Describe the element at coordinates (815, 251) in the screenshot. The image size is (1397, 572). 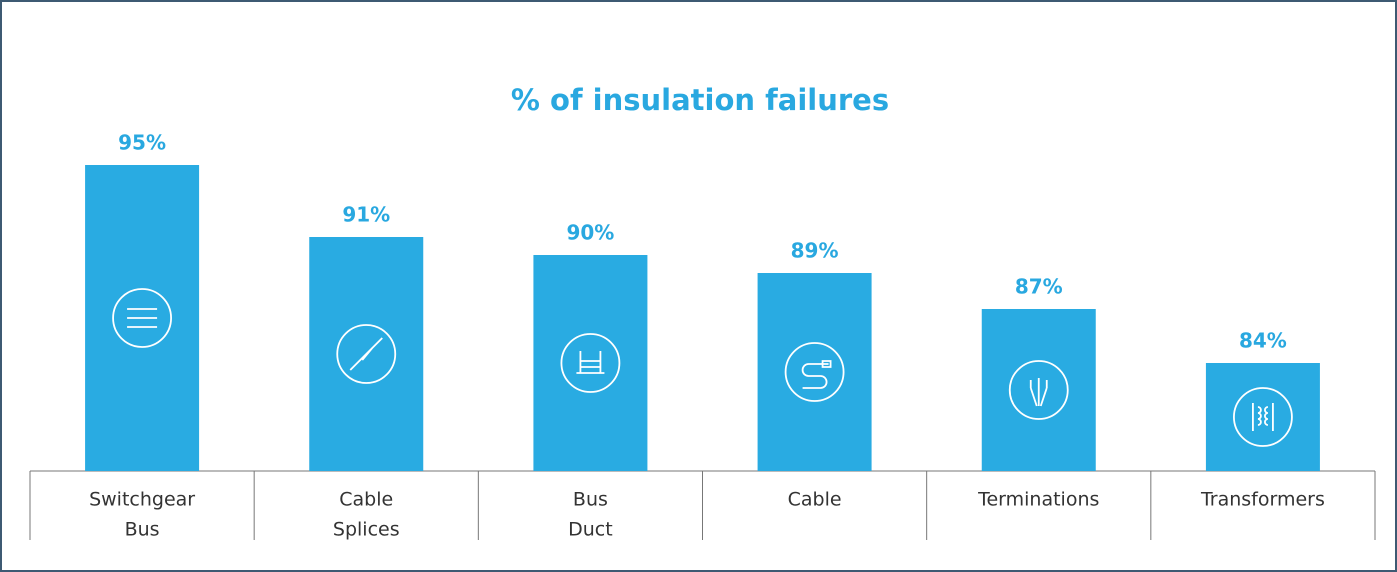
I see `value-label: 89%` at that location.